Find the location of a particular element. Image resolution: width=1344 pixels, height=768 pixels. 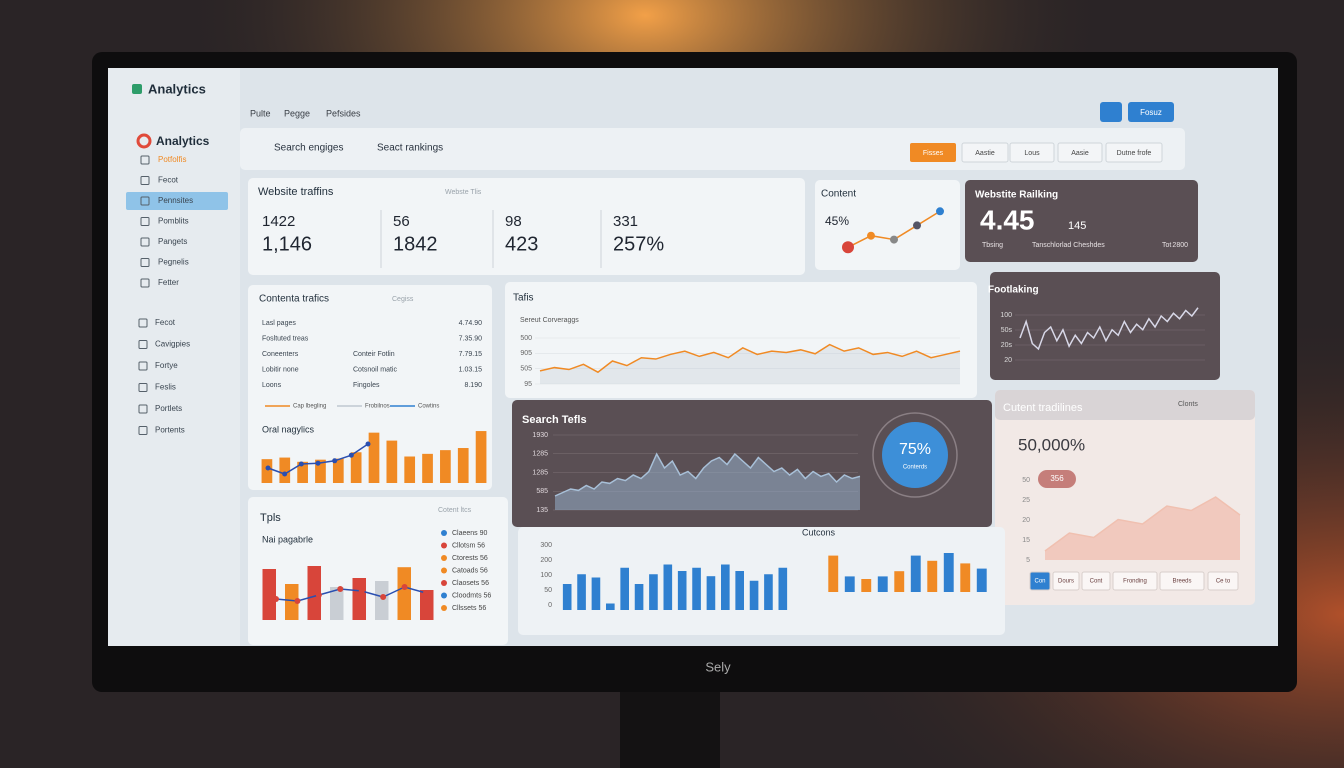

axis-label: 500 is located at coordinates (526, 338).